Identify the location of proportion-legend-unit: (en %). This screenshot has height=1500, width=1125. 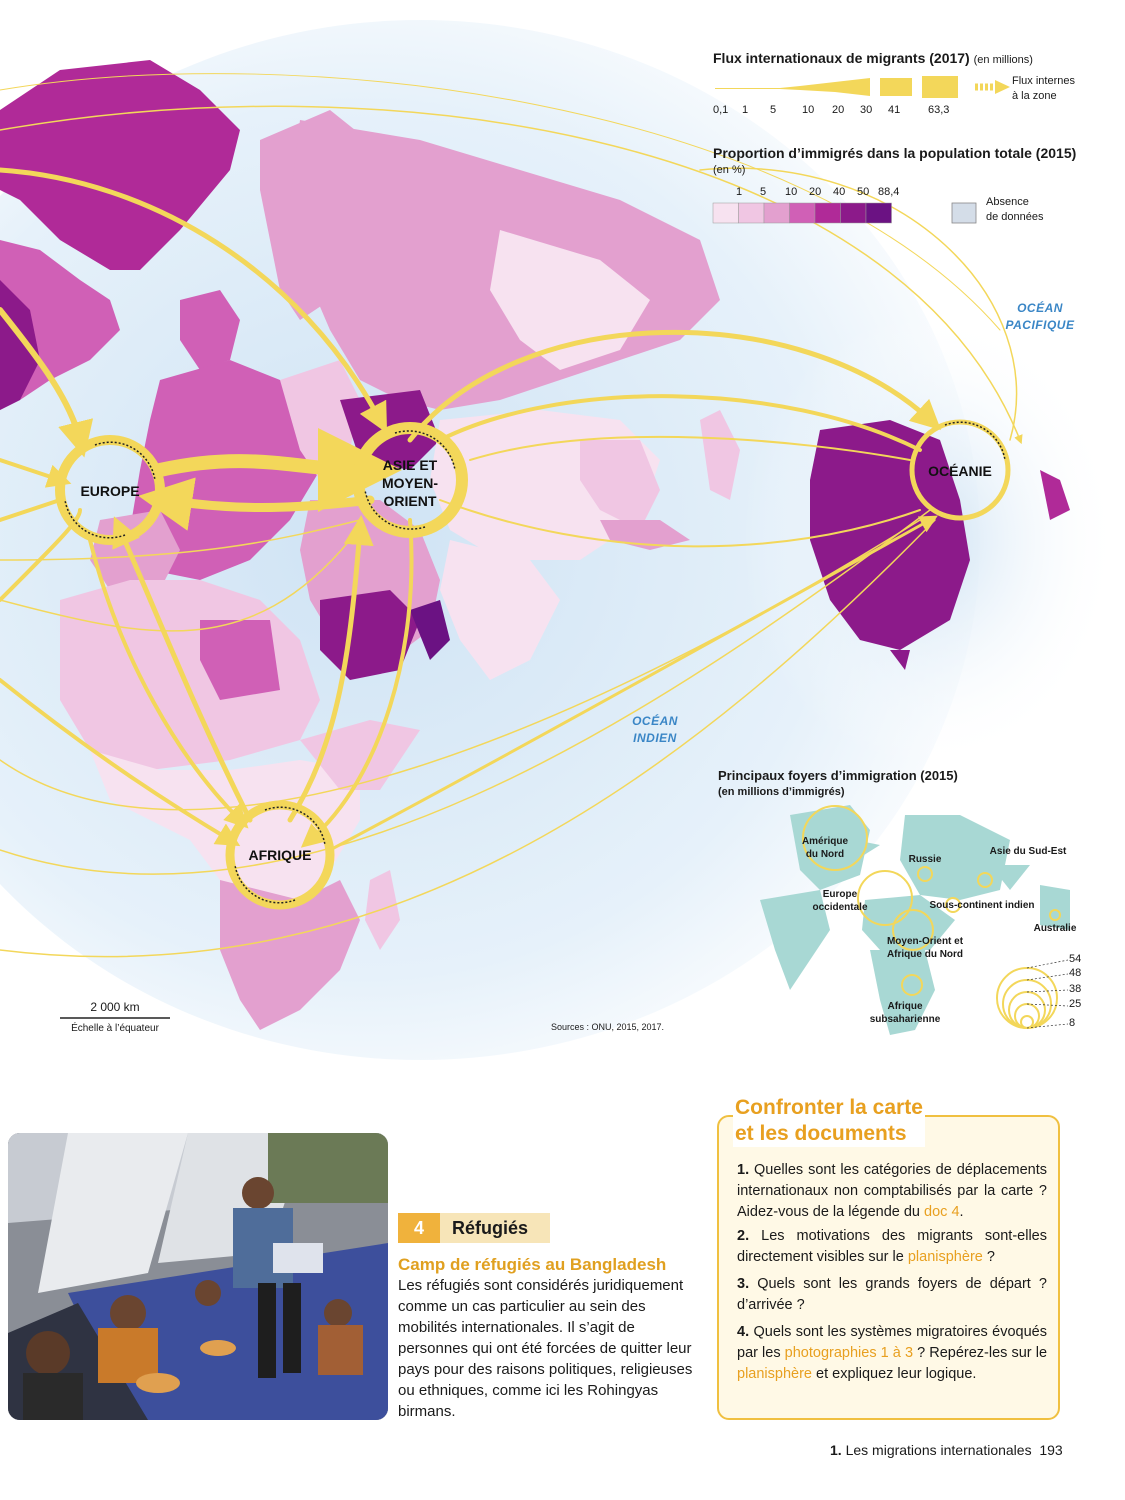
(729, 170).